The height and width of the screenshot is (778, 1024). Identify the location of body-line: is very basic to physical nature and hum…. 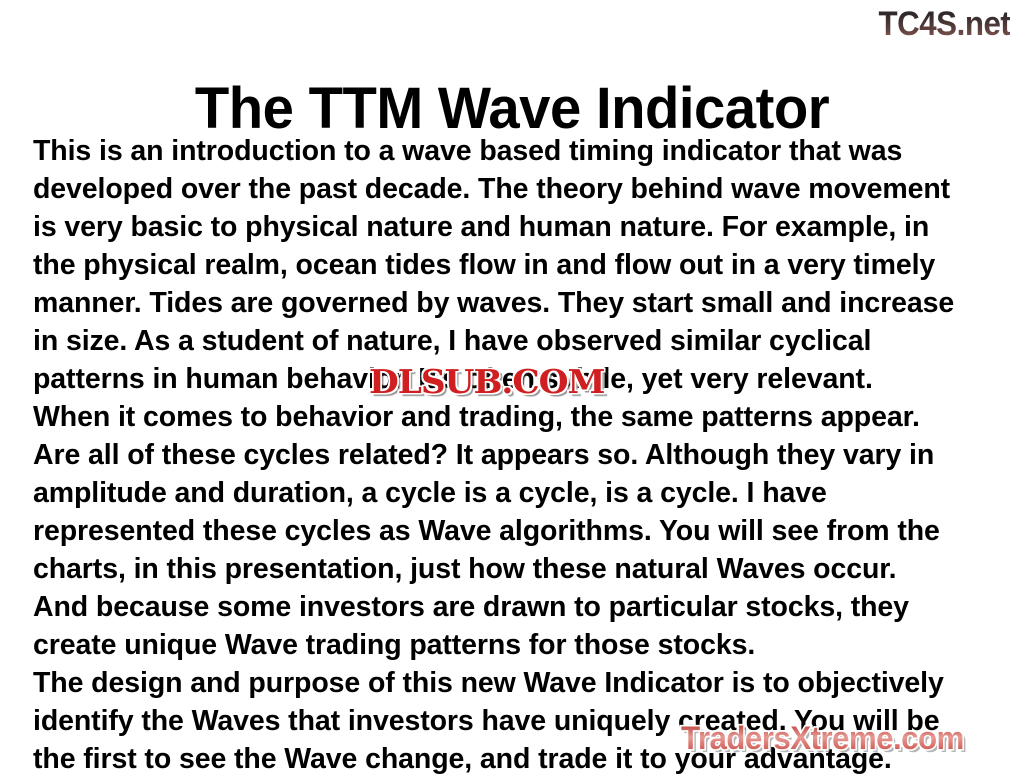
(481, 227).